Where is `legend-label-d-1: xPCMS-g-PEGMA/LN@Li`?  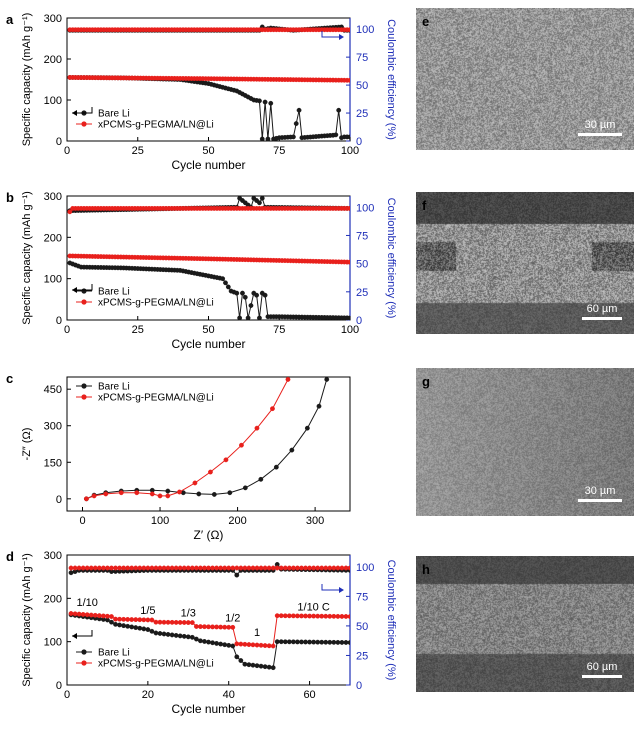
legend-label-d-1: xPCMS-g-PEGMA/LN@Li is located at coordinates (156, 664).